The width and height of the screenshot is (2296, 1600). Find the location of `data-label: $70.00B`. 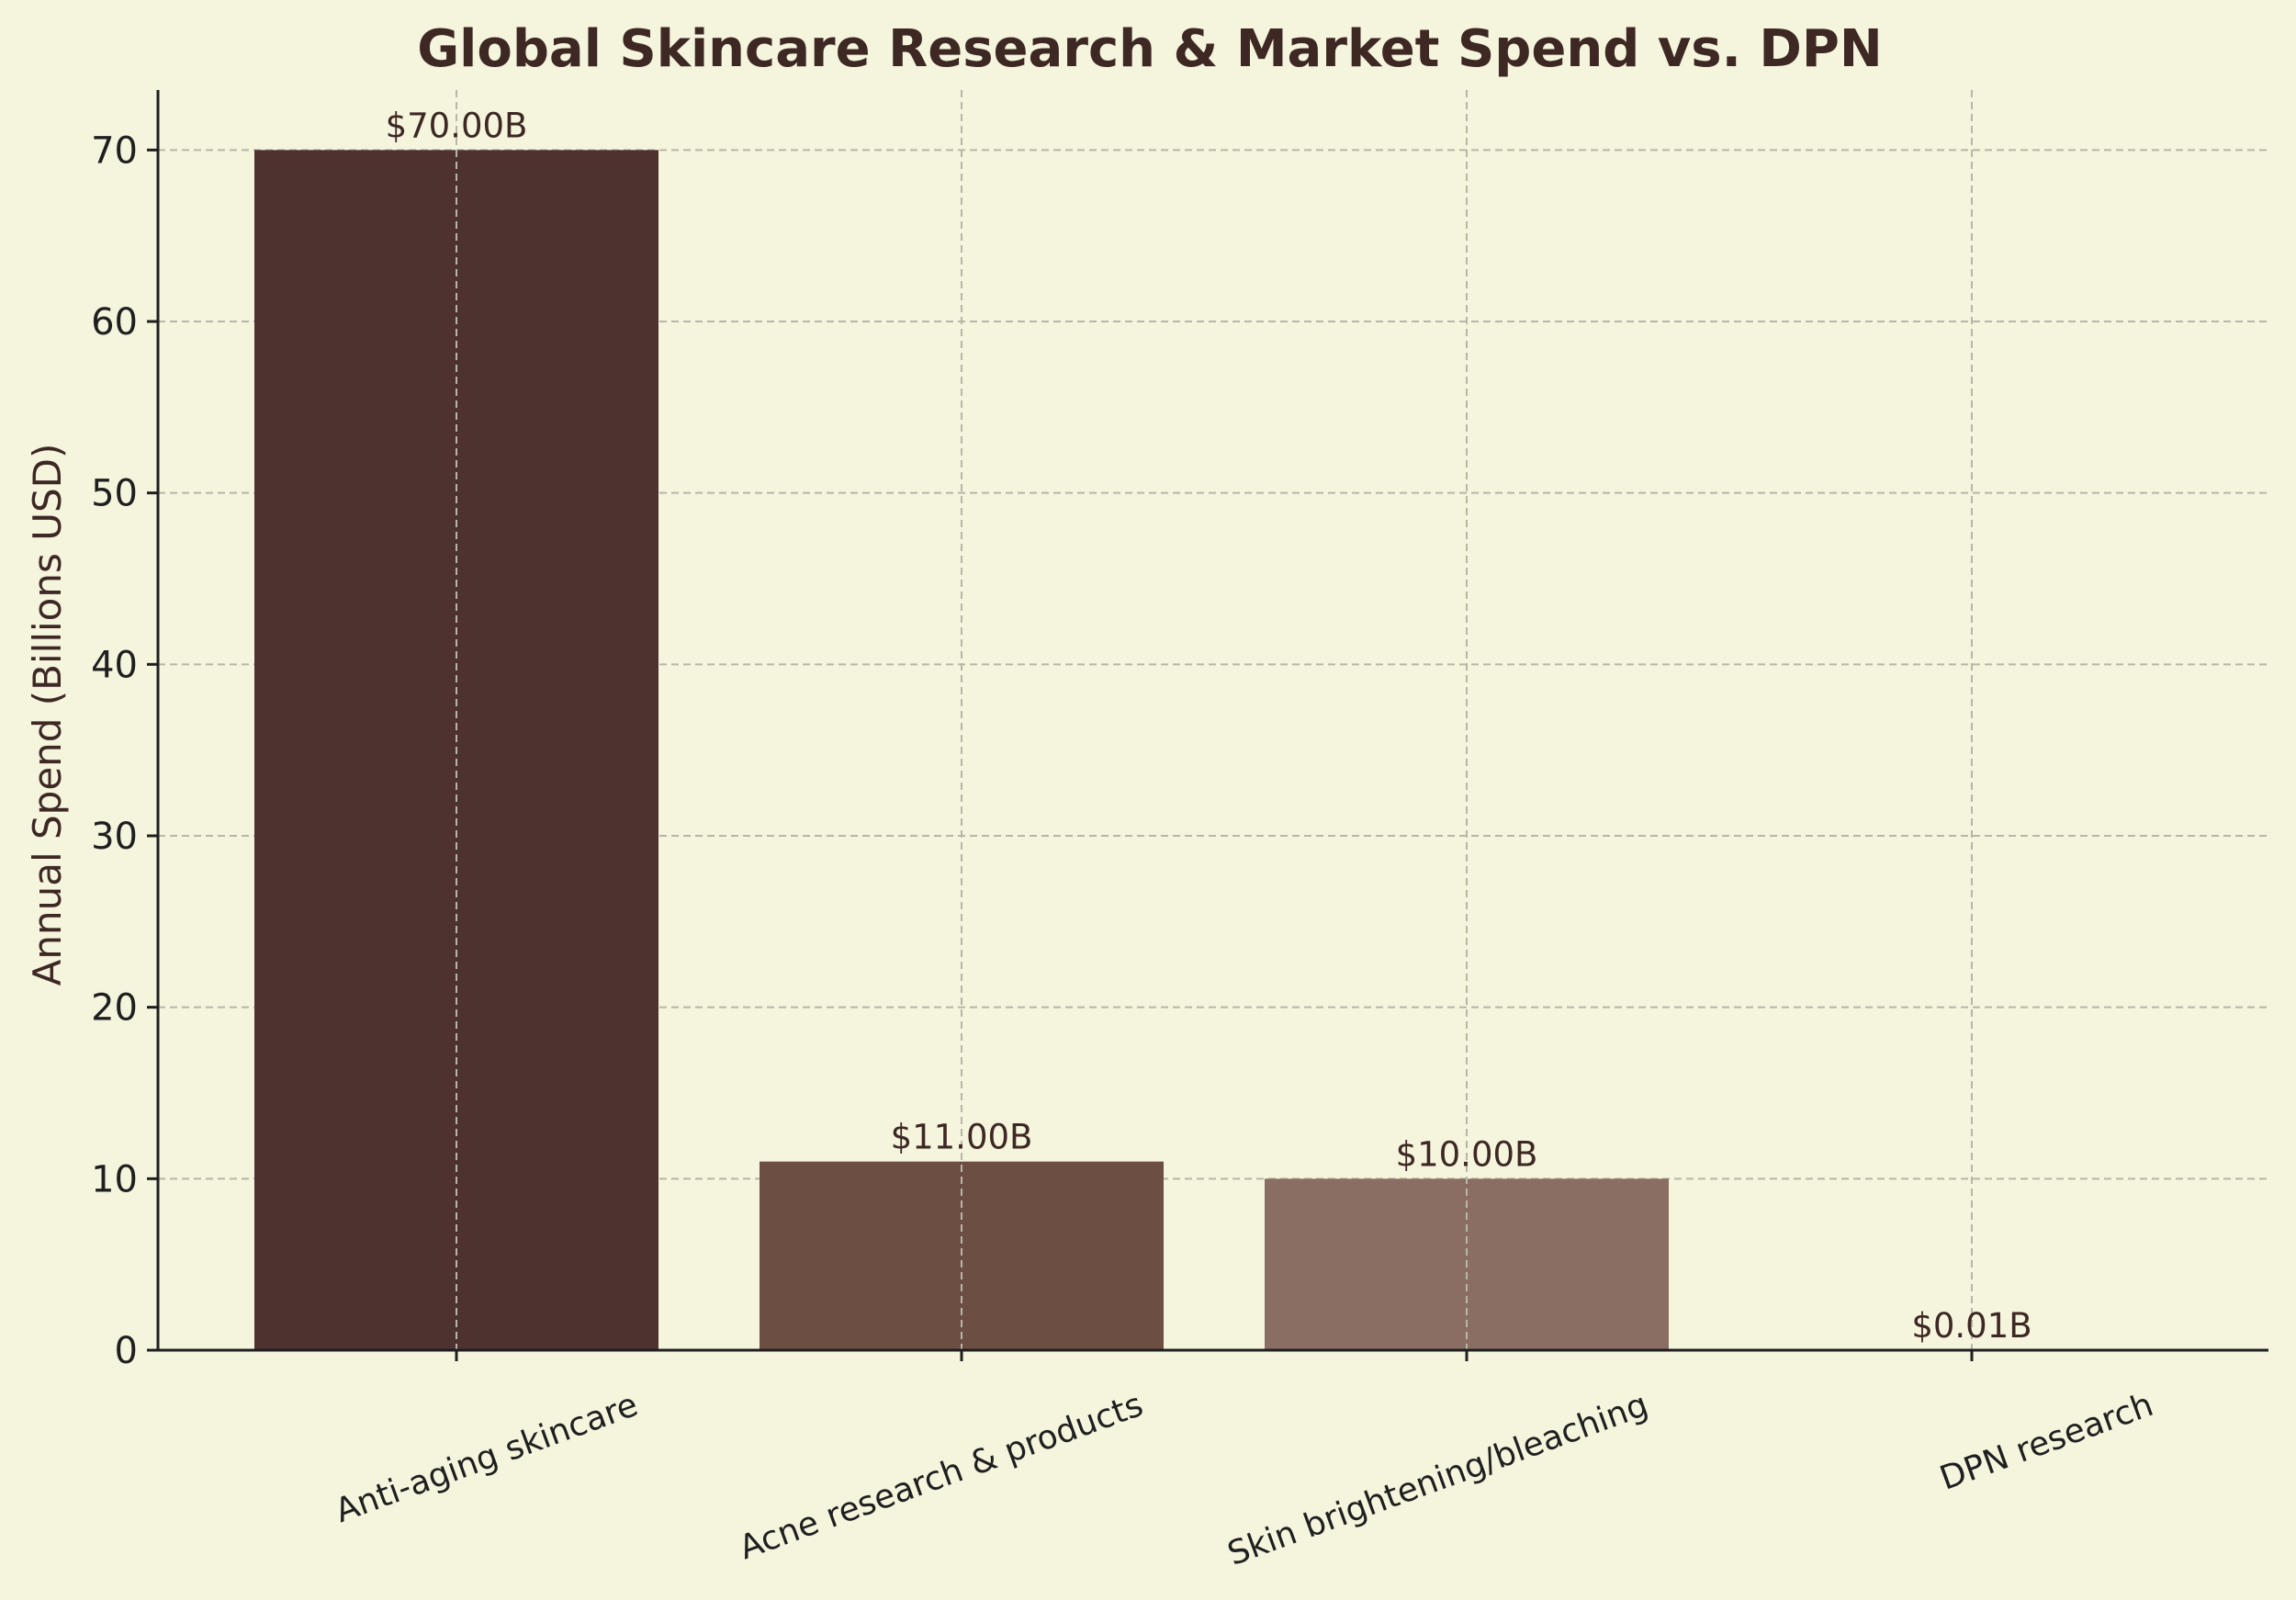

data-label: $70.00B is located at coordinates (457, 125).